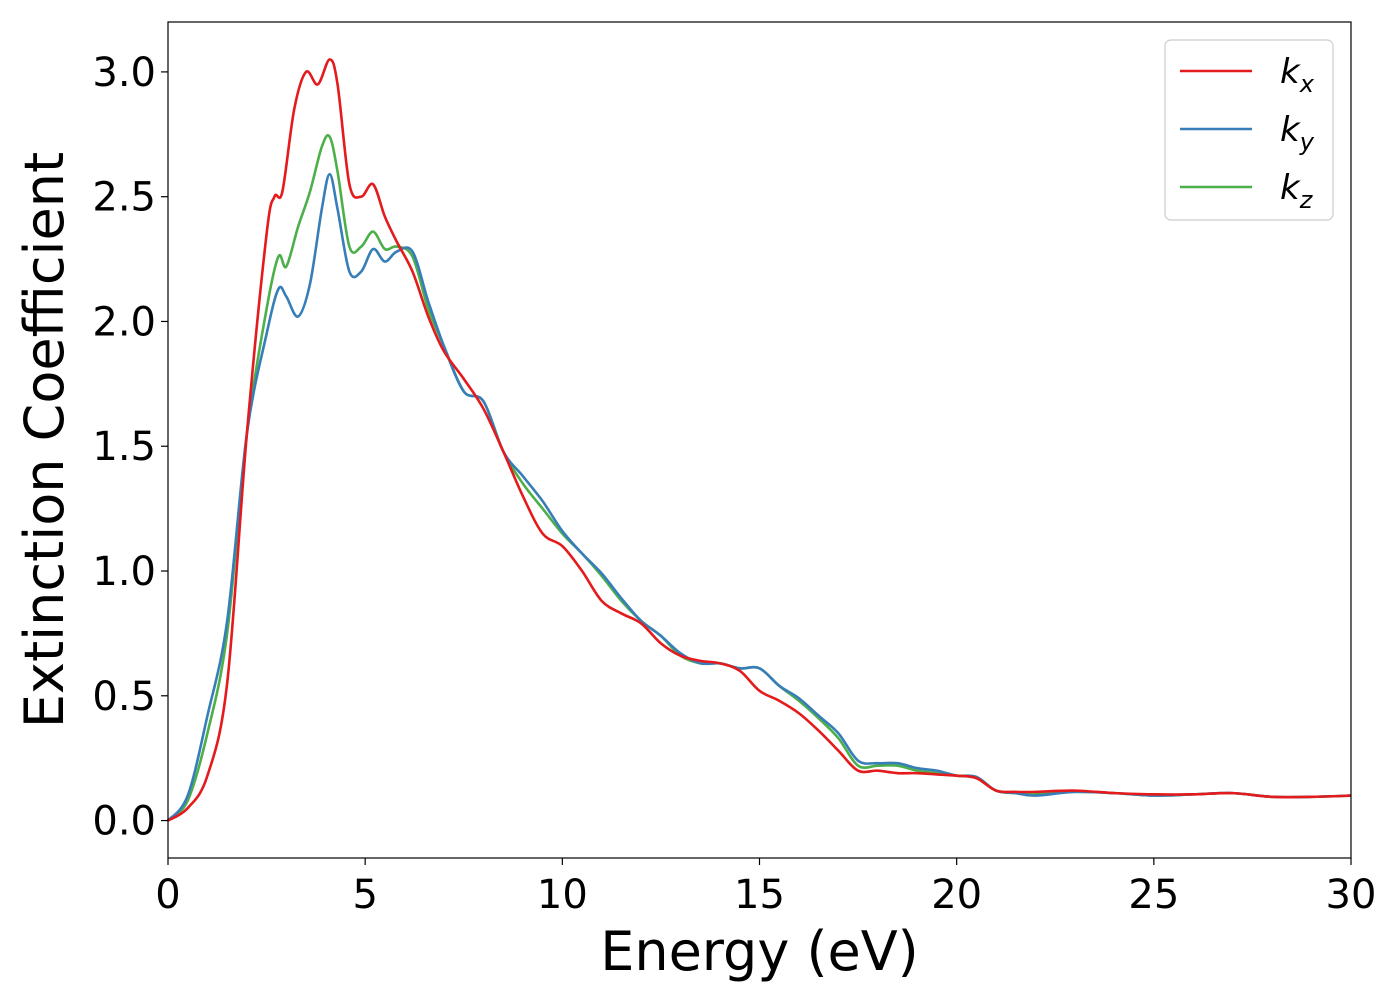  What do you see at coordinates (124, 198) in the screenshot?
I see `y-tick-label: 2.5` at bounding box center [124, 198].